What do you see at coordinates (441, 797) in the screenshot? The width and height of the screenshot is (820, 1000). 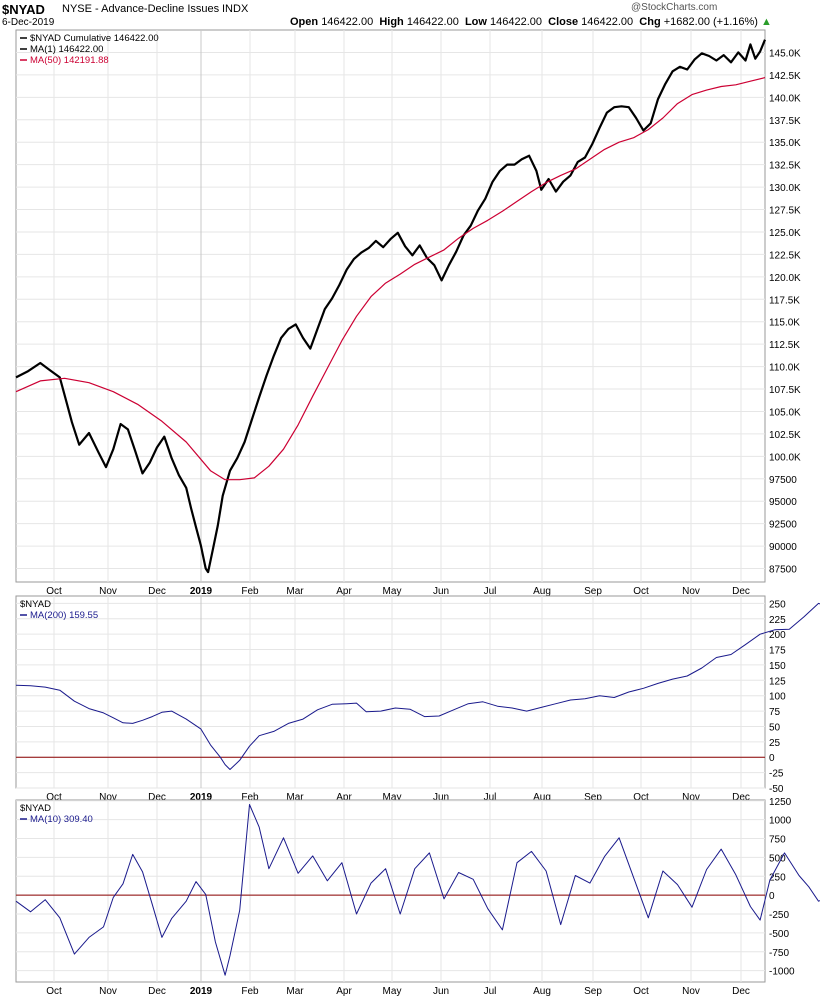 I see `x-tick-label-1-8: Jun` at bounding box center [441, 797].